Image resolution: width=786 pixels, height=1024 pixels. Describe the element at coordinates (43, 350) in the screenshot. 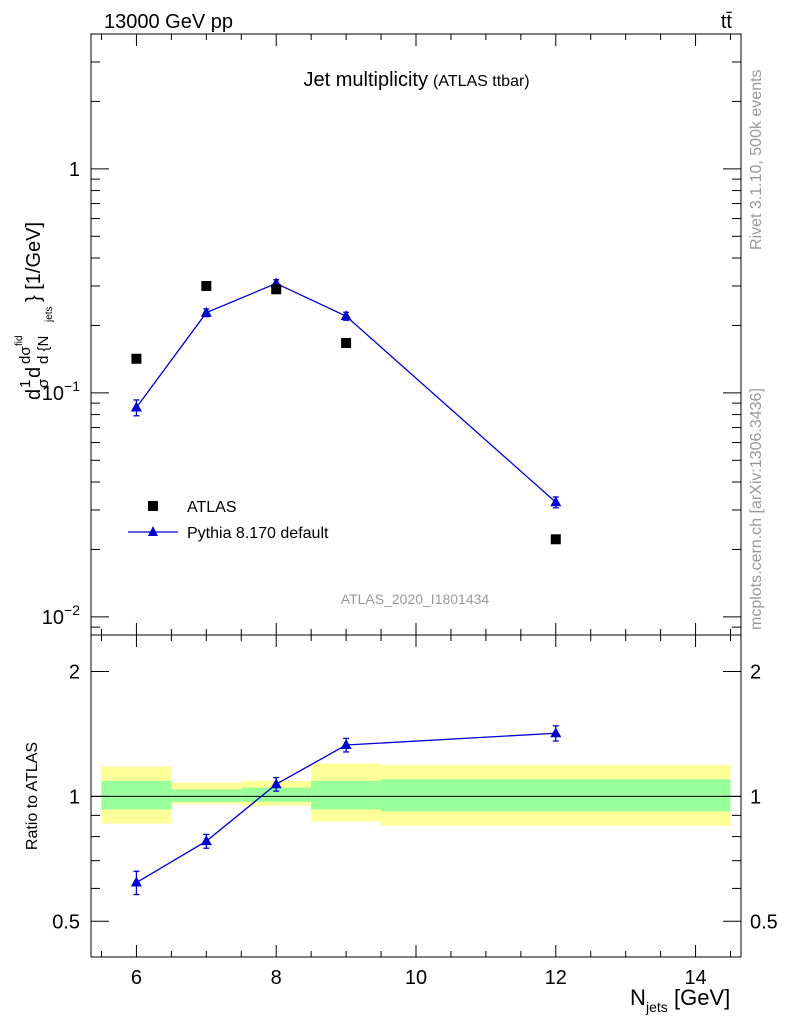

I see `ylabel-dn: d {N` at that location.